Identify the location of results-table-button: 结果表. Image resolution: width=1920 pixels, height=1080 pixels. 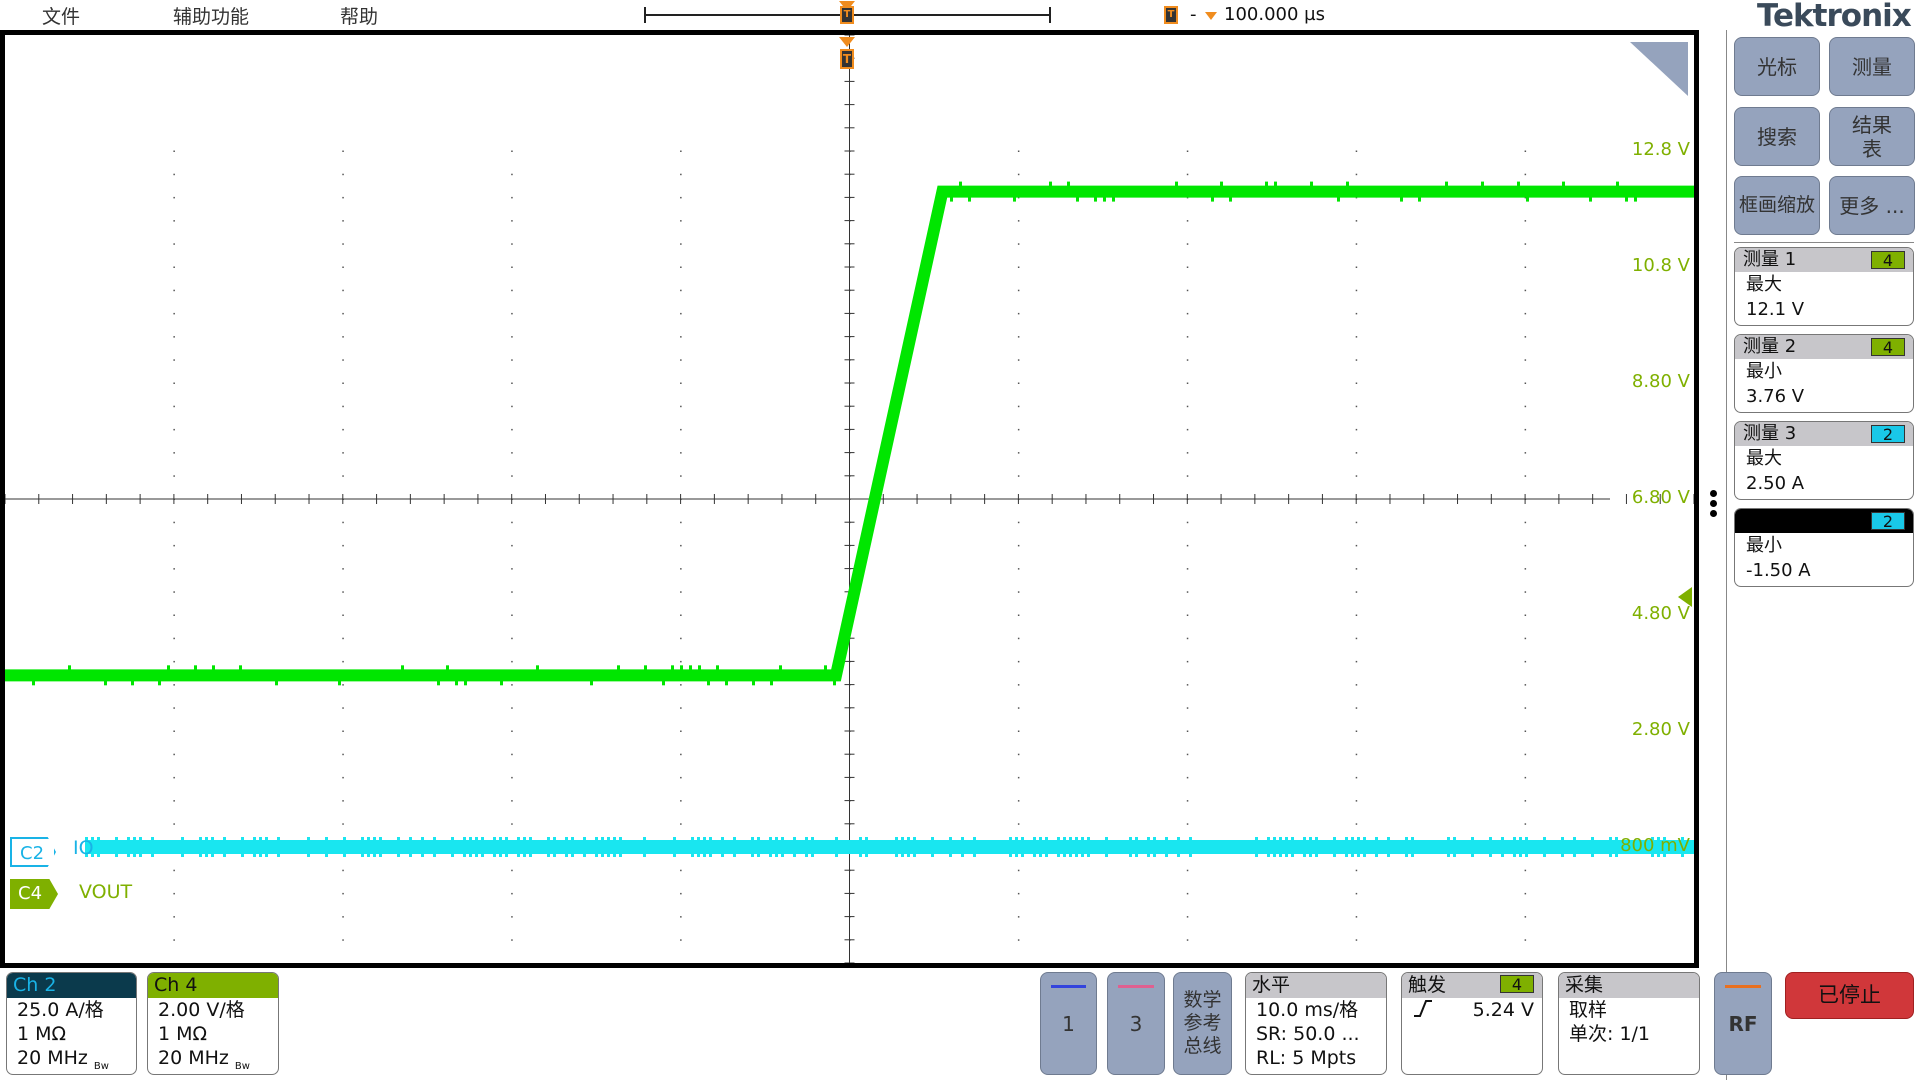
(1872, 136).